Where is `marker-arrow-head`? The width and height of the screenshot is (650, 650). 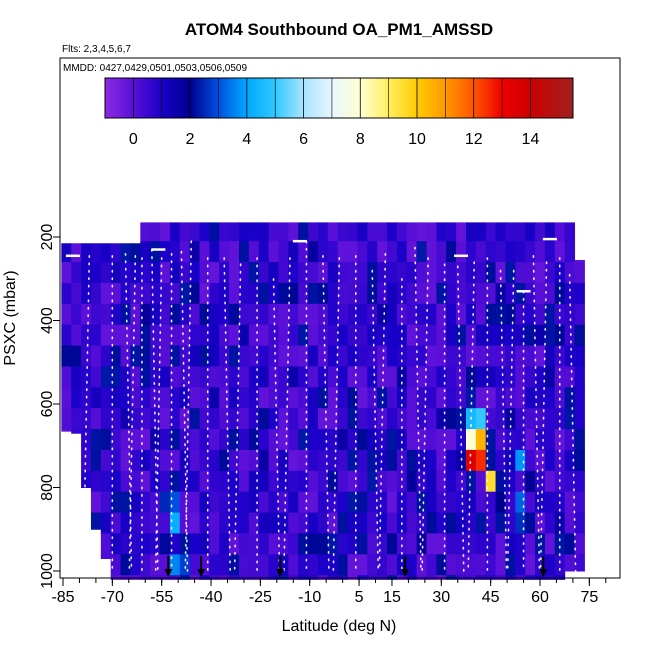 marker-arrow-head is located at coordinates (201, 573).